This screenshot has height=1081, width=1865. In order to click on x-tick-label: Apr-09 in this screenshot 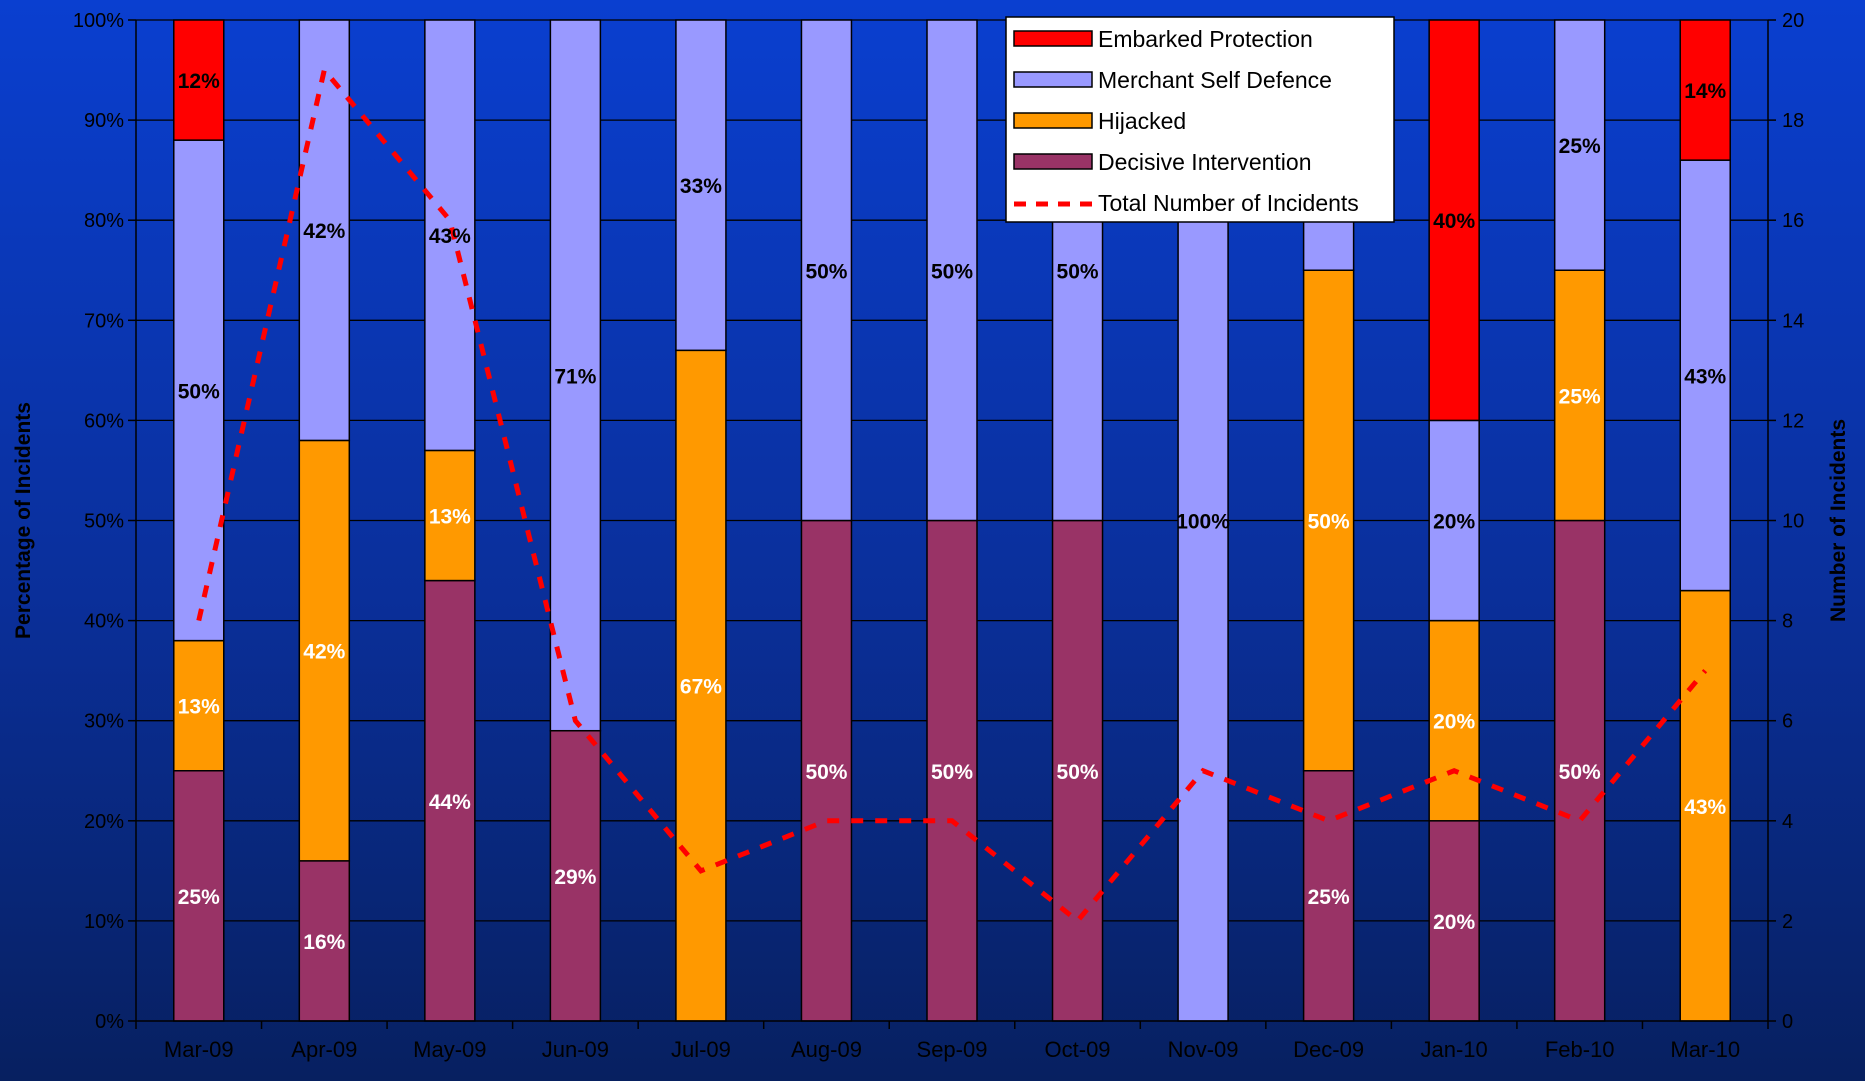, I will do `click(324, 1049)`.